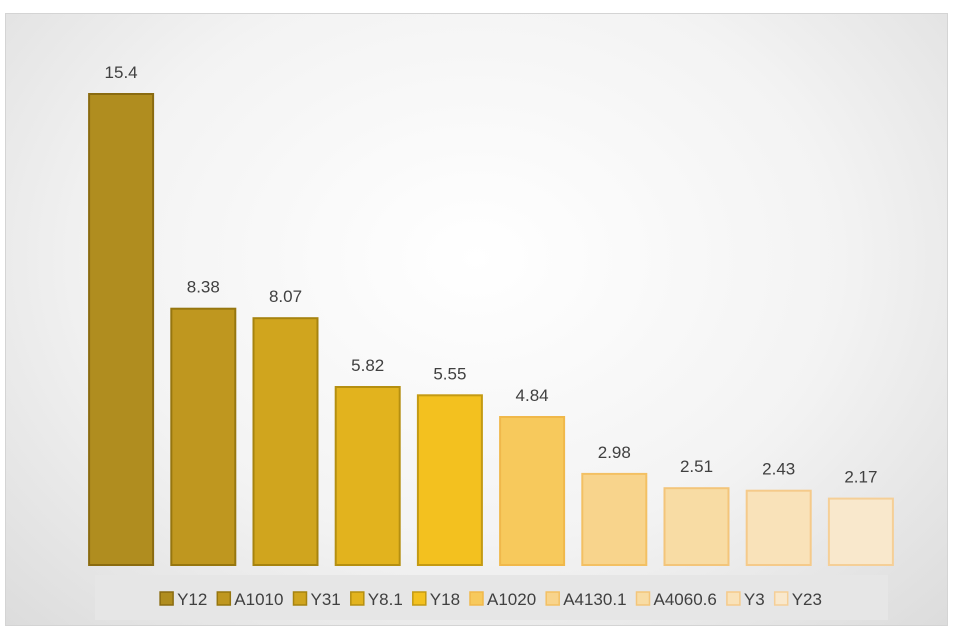  Describe the element at coordinates (166, 598) in the screenshot. I see `legend-swatch-Y12` at that location.